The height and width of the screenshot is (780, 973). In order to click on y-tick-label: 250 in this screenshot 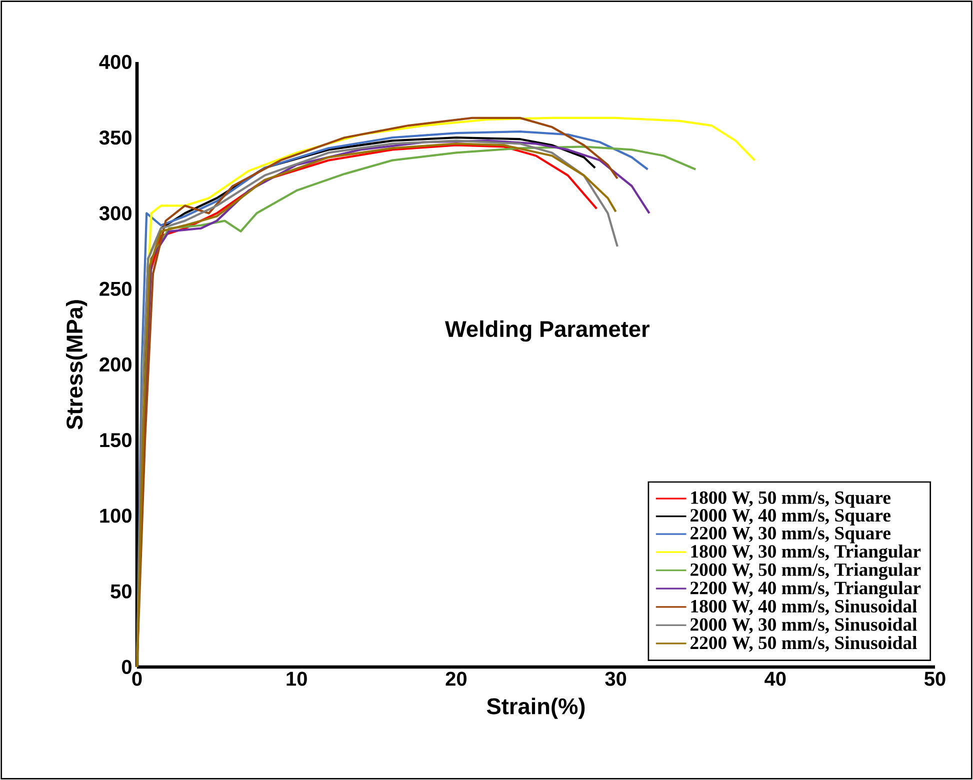, I will do `click(116, 289)`.